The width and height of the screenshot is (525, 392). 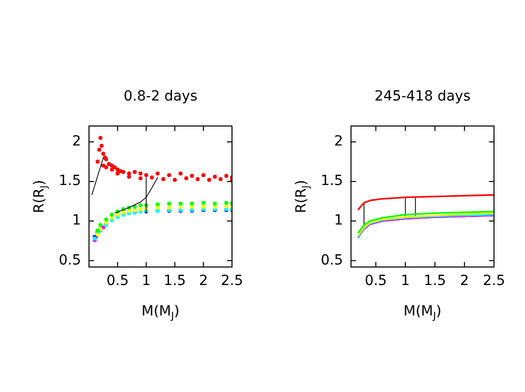 What do you see at coordinates (161, 96) in the screenshot?
I see `chart-title: 0.8-2 days` at bounding box center [161, 96].